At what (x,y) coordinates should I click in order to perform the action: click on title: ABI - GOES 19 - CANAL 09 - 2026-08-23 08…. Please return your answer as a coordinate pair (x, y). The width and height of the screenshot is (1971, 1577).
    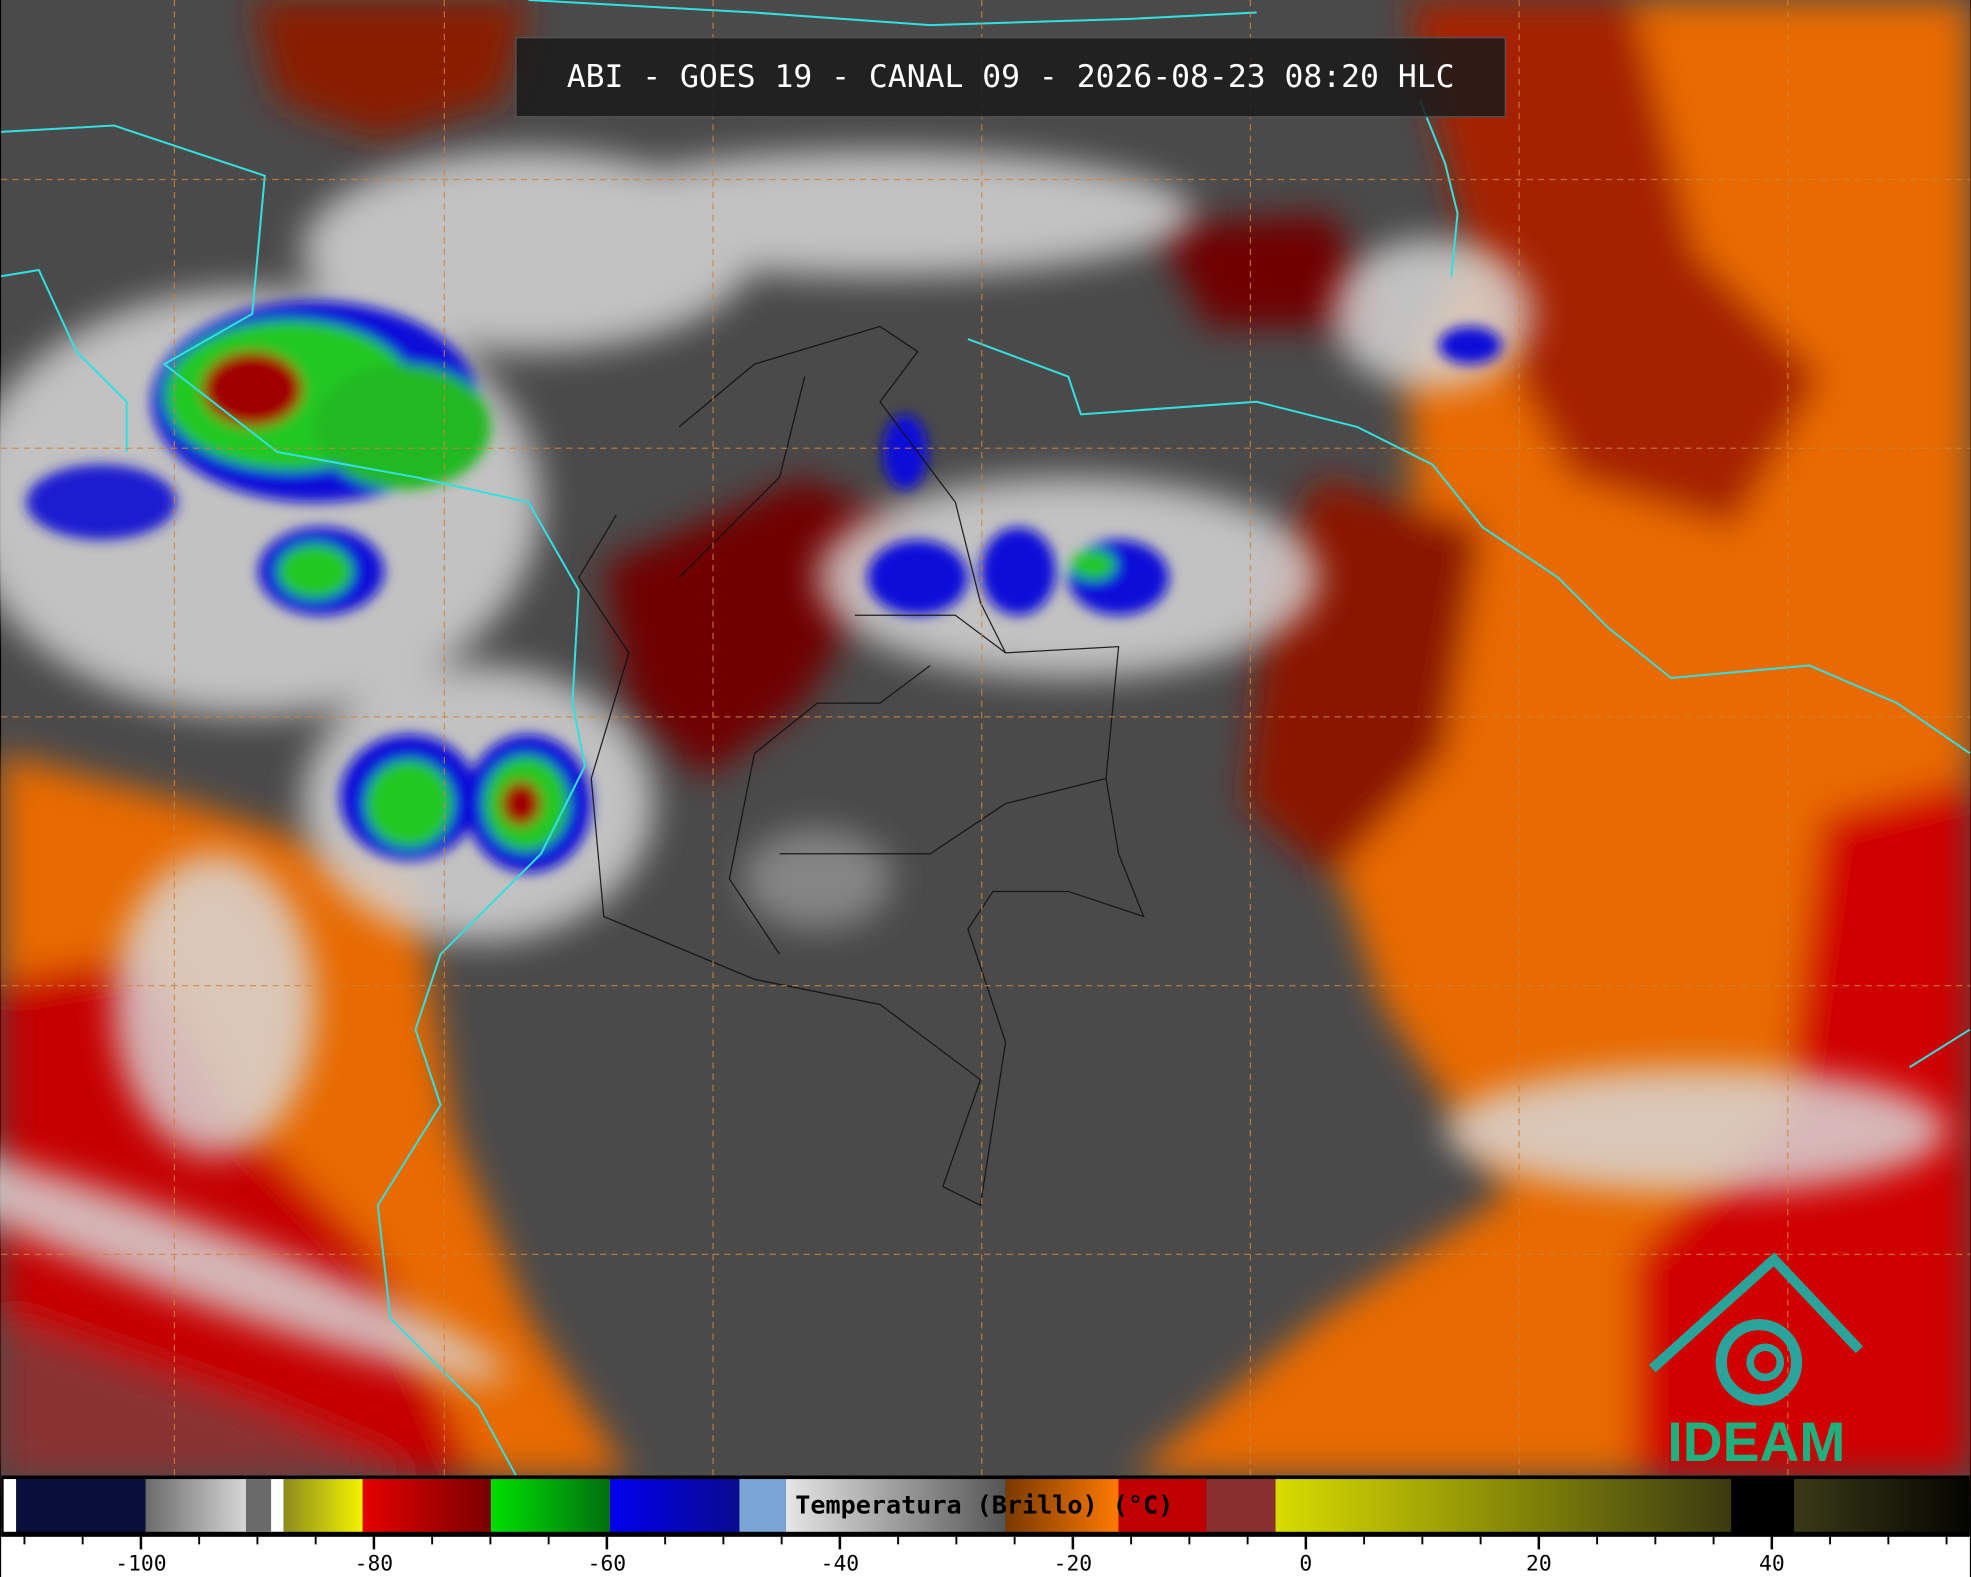
    Looking at the image, I should click on (1011, 77).